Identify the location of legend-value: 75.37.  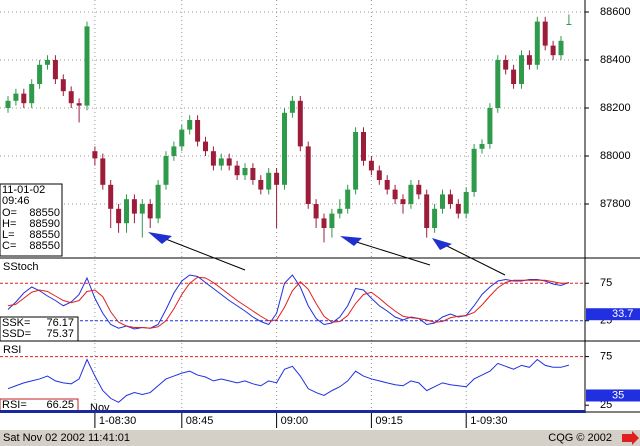
(60, 334).